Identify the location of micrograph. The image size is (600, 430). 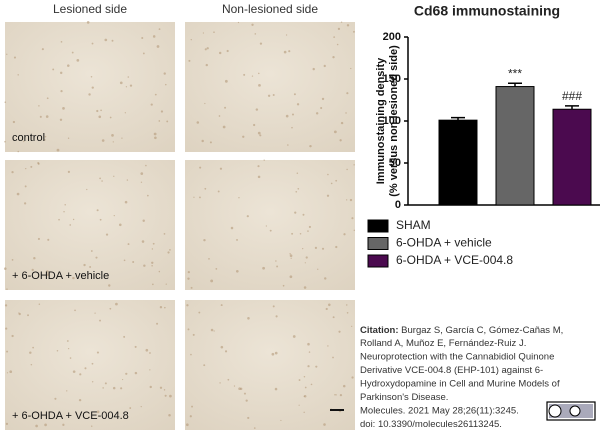
(90, 225).